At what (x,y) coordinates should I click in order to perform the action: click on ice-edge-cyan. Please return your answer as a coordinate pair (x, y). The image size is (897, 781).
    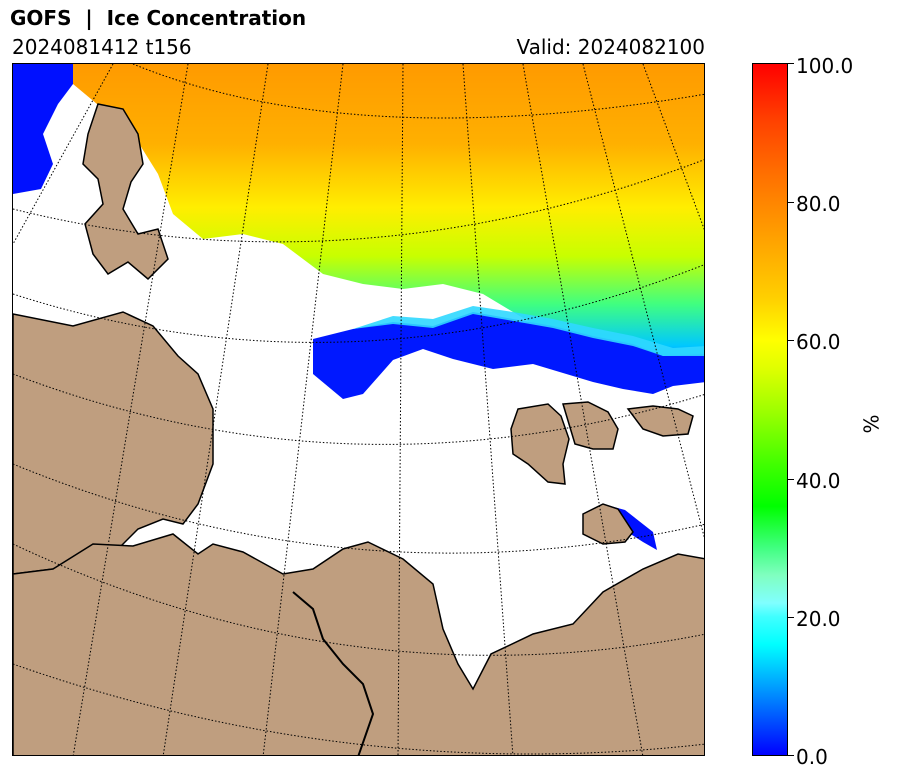
    Looking at the image, I should click on (528, 331).